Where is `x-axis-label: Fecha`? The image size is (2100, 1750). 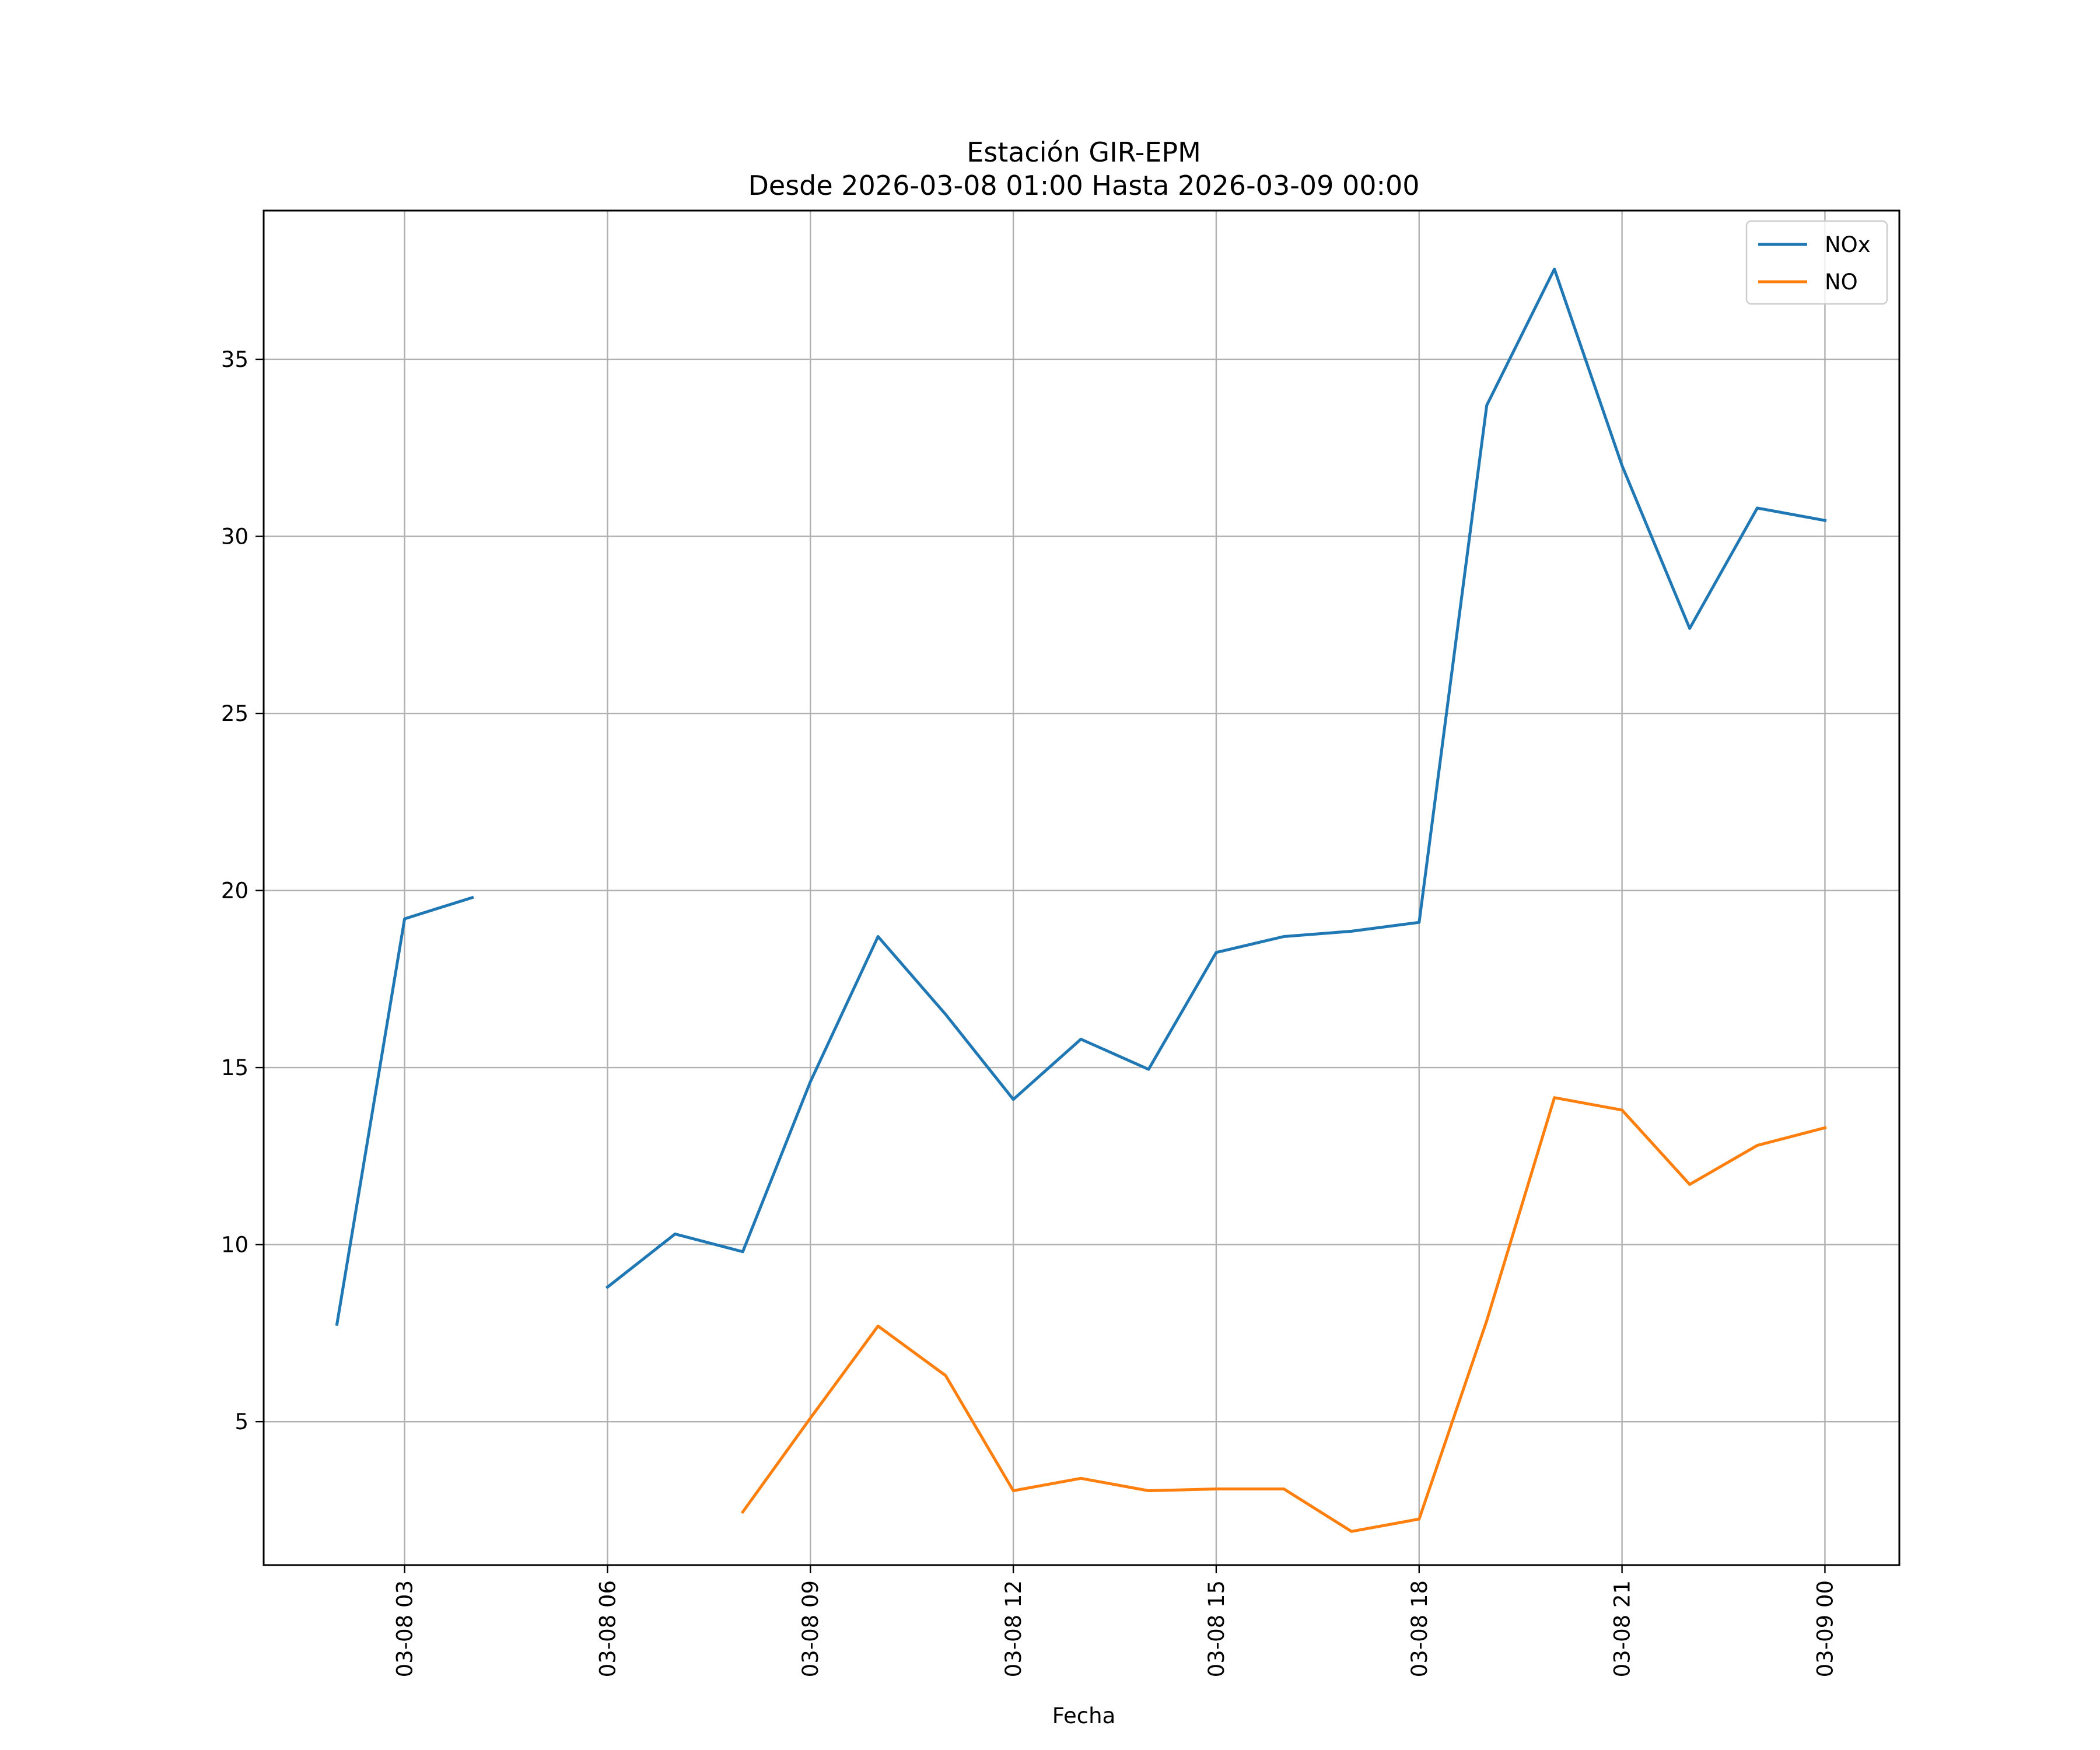
x-axis-label: Fecha is located at coordinates (1084, 1715).